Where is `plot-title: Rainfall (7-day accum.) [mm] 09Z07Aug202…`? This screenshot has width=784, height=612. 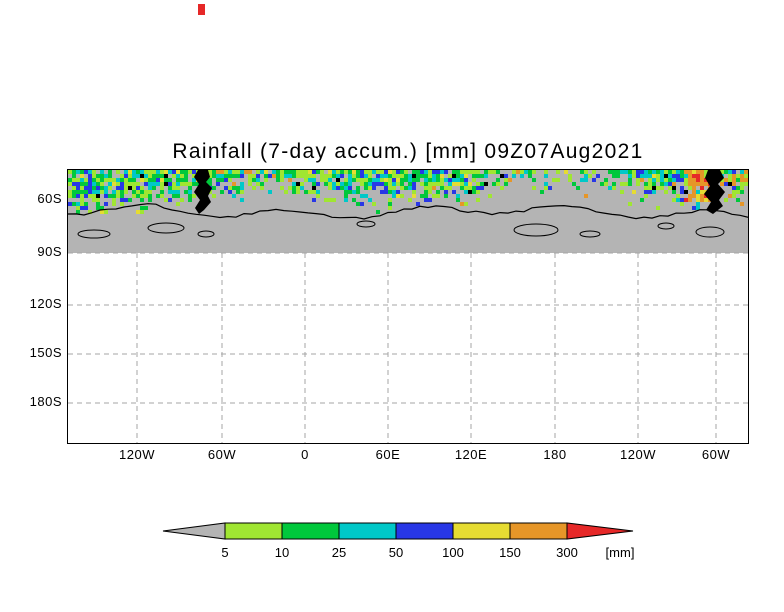 plot-title: Rainfall (7-day accum.) [mm] 09Z07Aug202… is located at coordinates (408, 151).